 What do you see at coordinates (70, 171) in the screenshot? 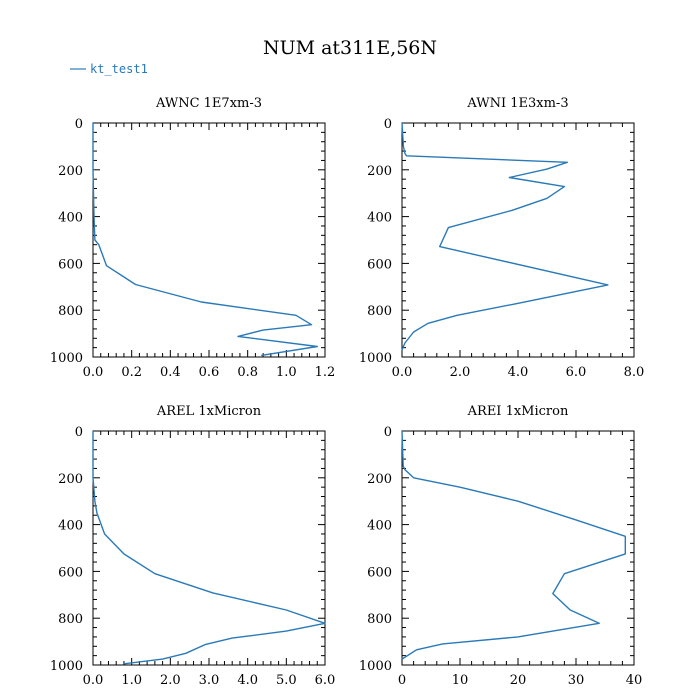
I see `panel-1-ytick-label: 200` at bounding box center [70, 171].